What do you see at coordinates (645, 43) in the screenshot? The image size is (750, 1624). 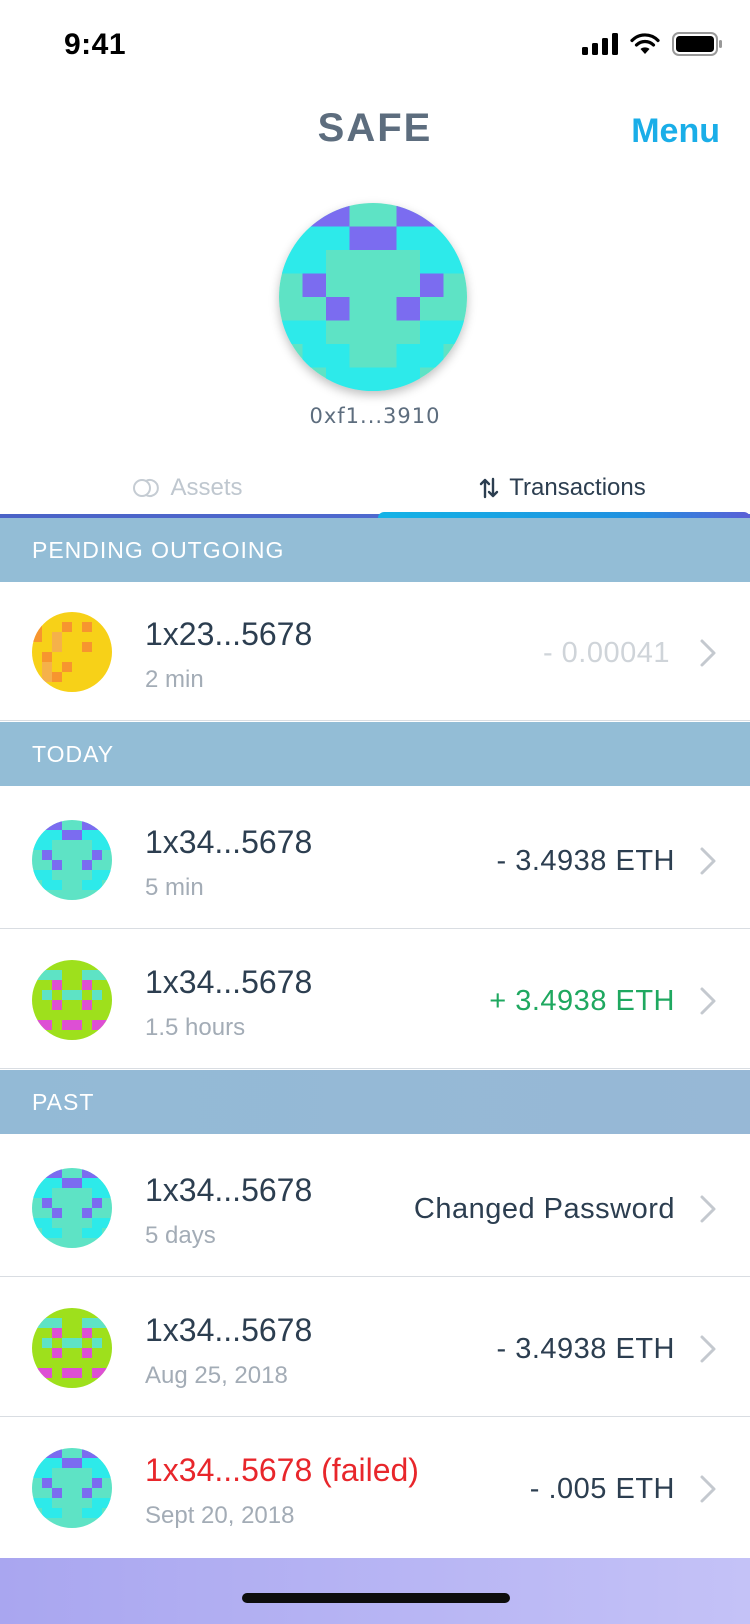 I see `wifi-icon` at bounding box center [645, 43].